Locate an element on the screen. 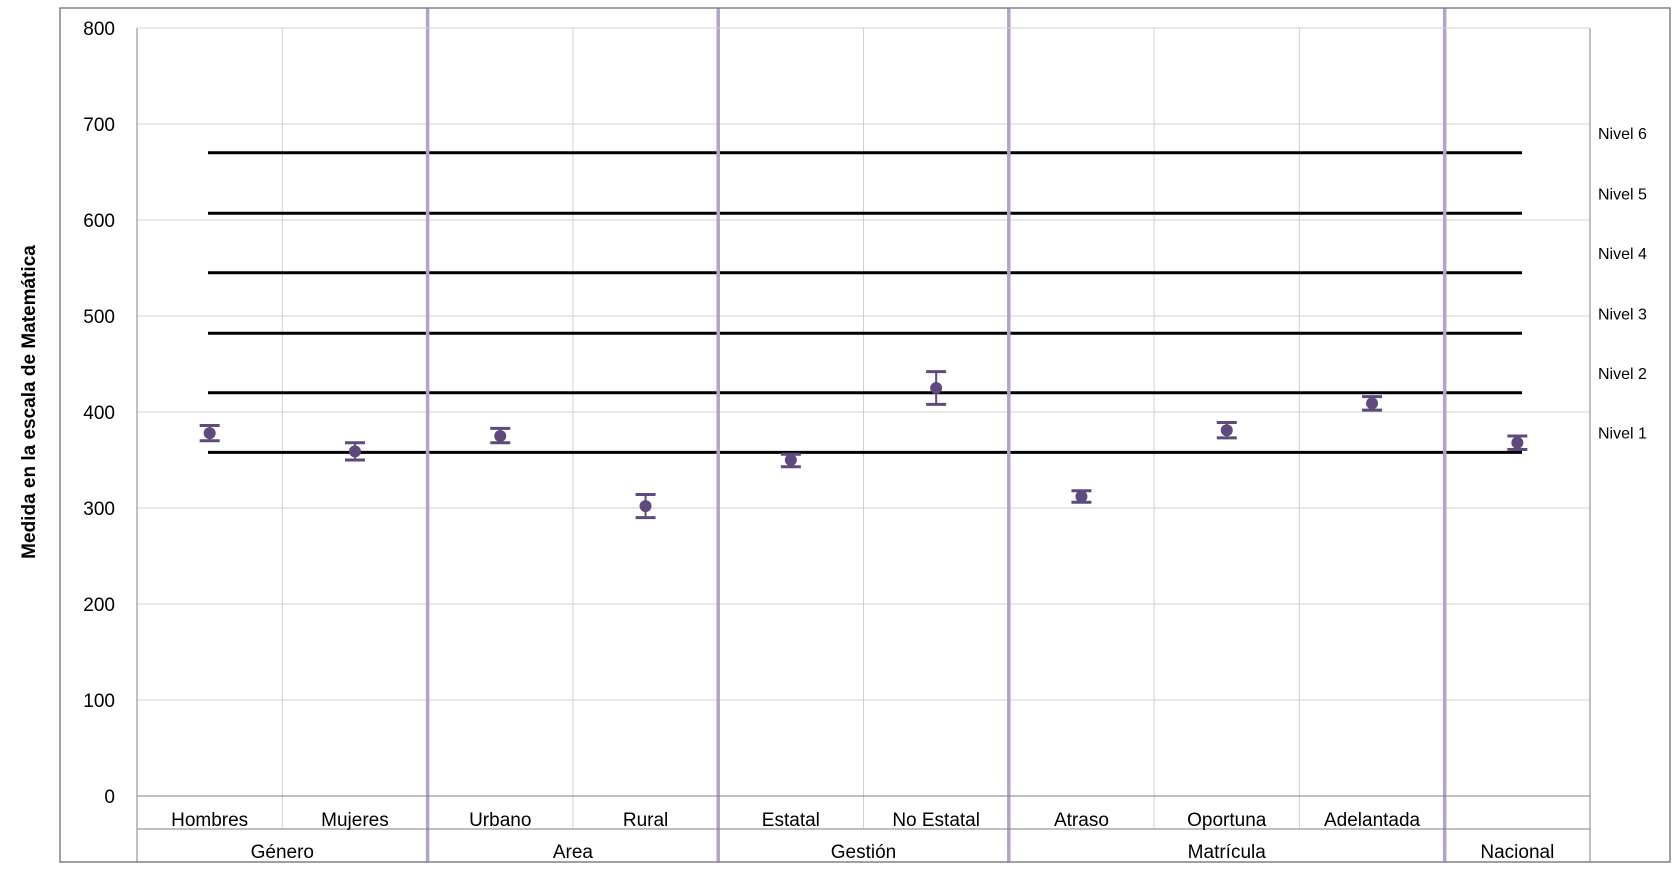 Image resolution: width=1675 pixels, height=872 pixels. category-label: Adelantada is located at coordinates (1372, 820).